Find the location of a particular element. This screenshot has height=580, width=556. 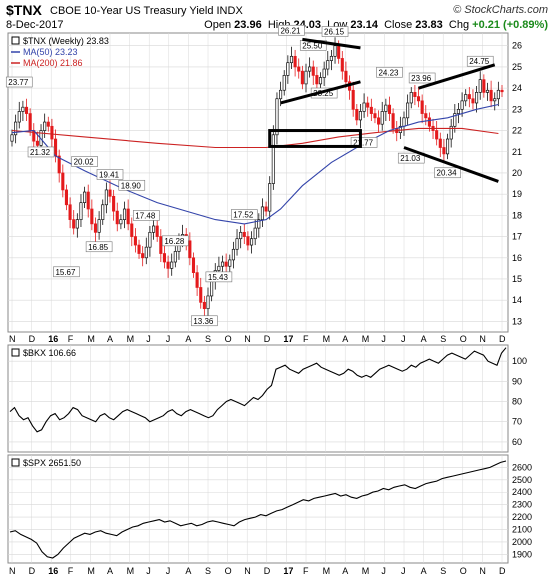

month-tick-label: S is located at coordinates (208, 571).